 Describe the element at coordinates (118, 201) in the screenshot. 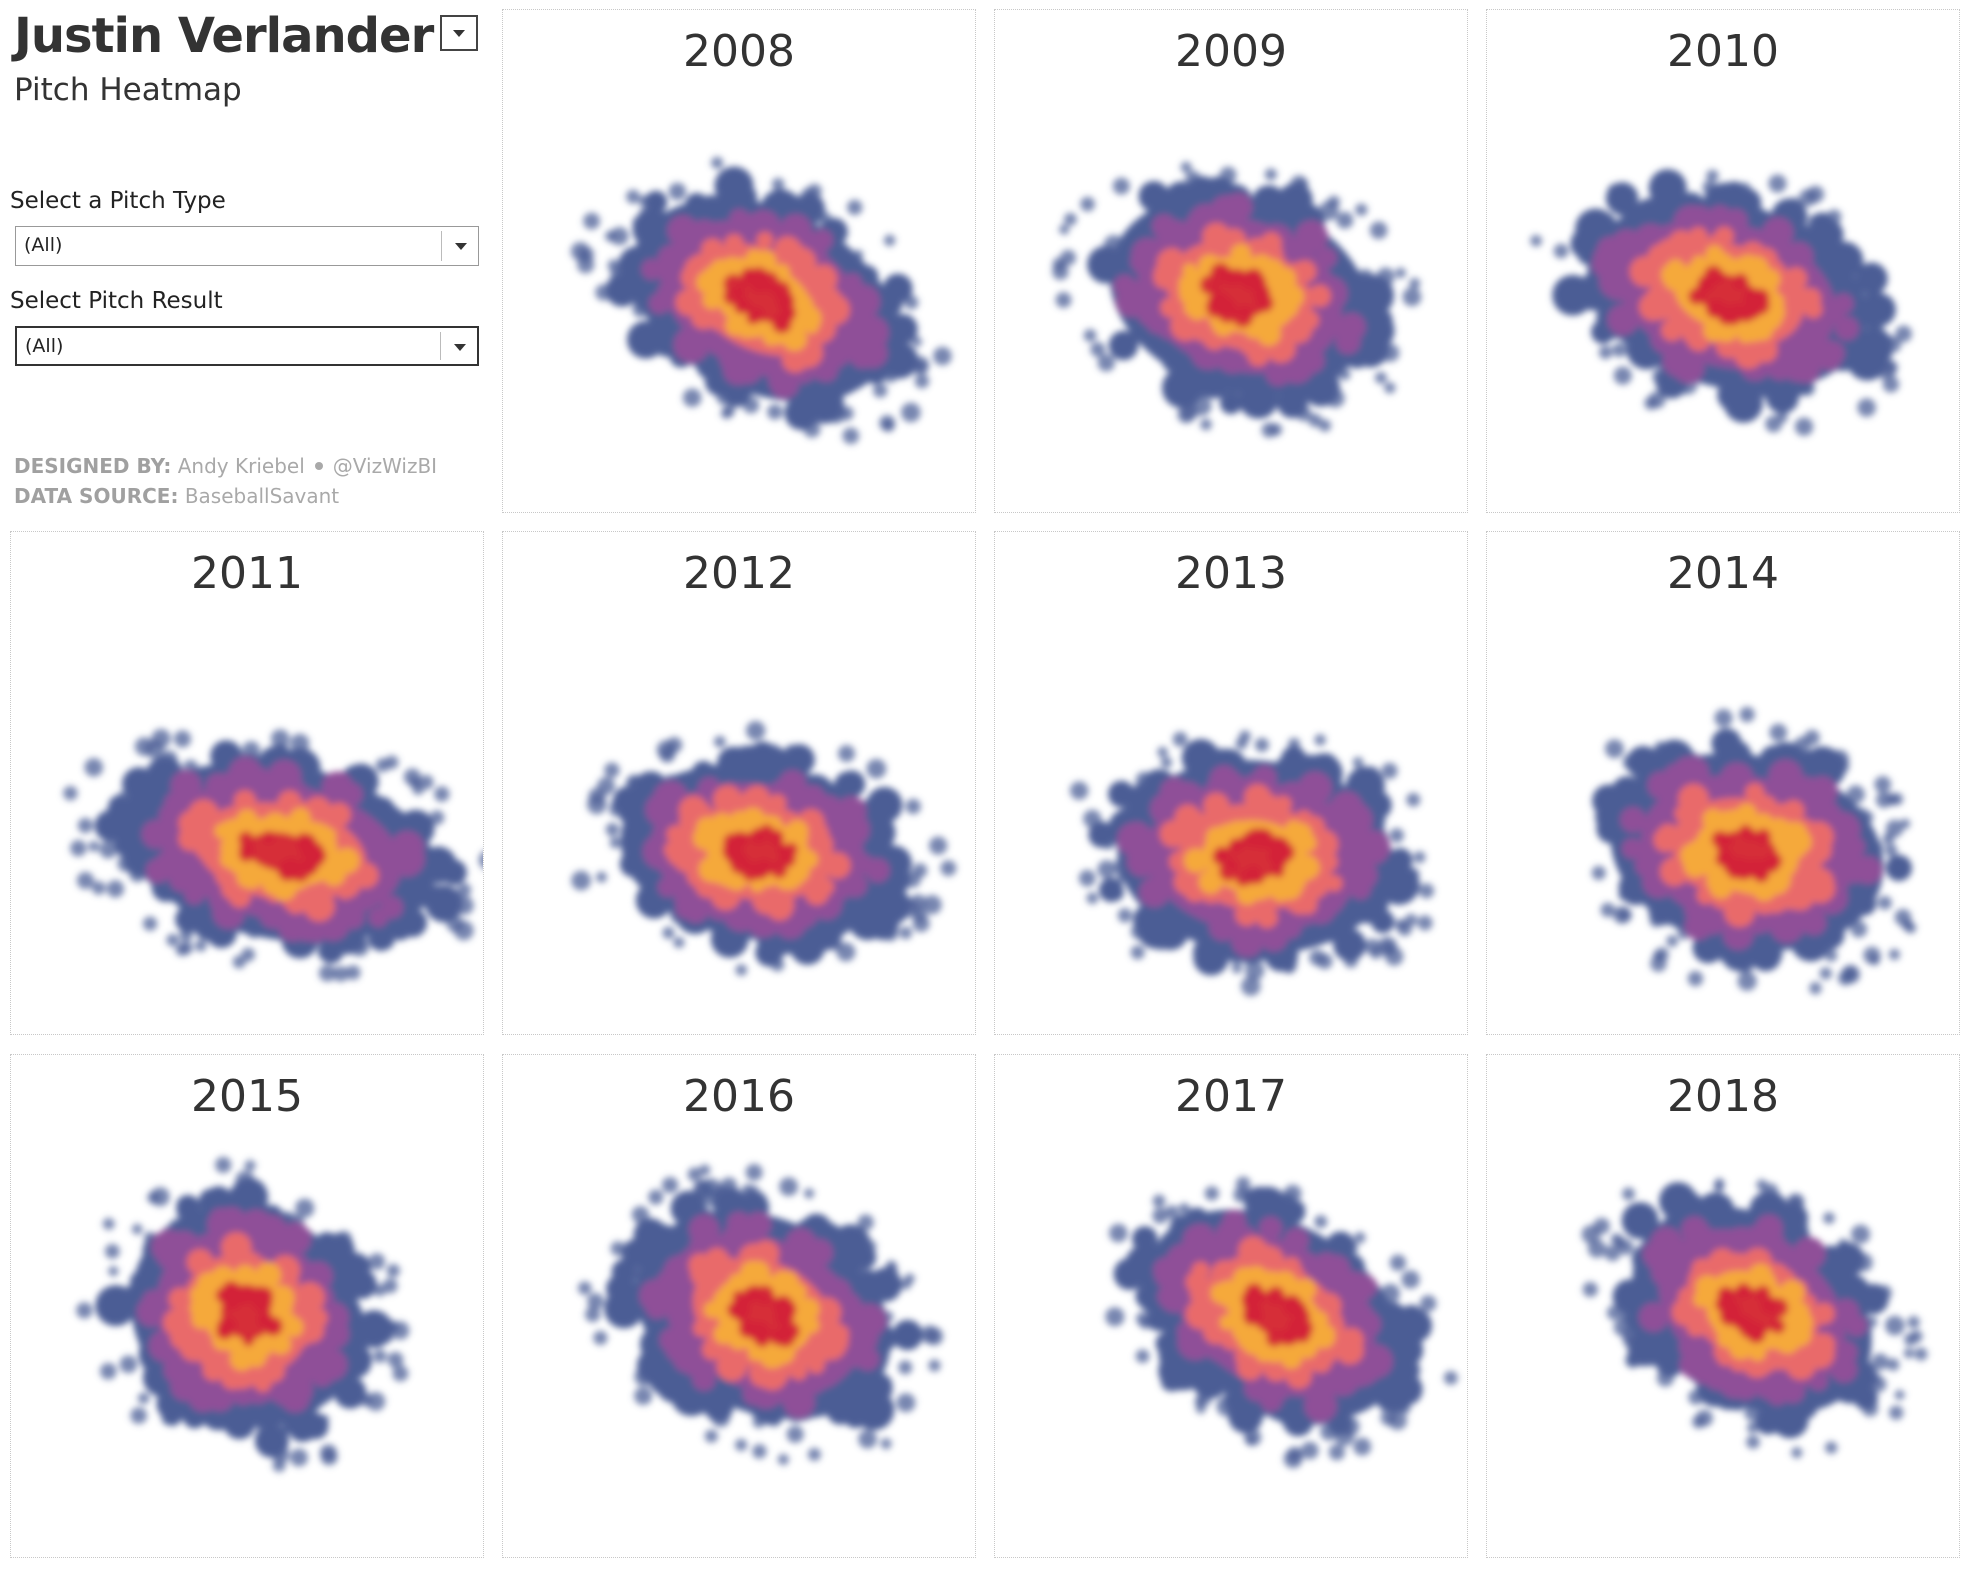

I see `pitch-type-label: Select a Pitch Type` at that location.